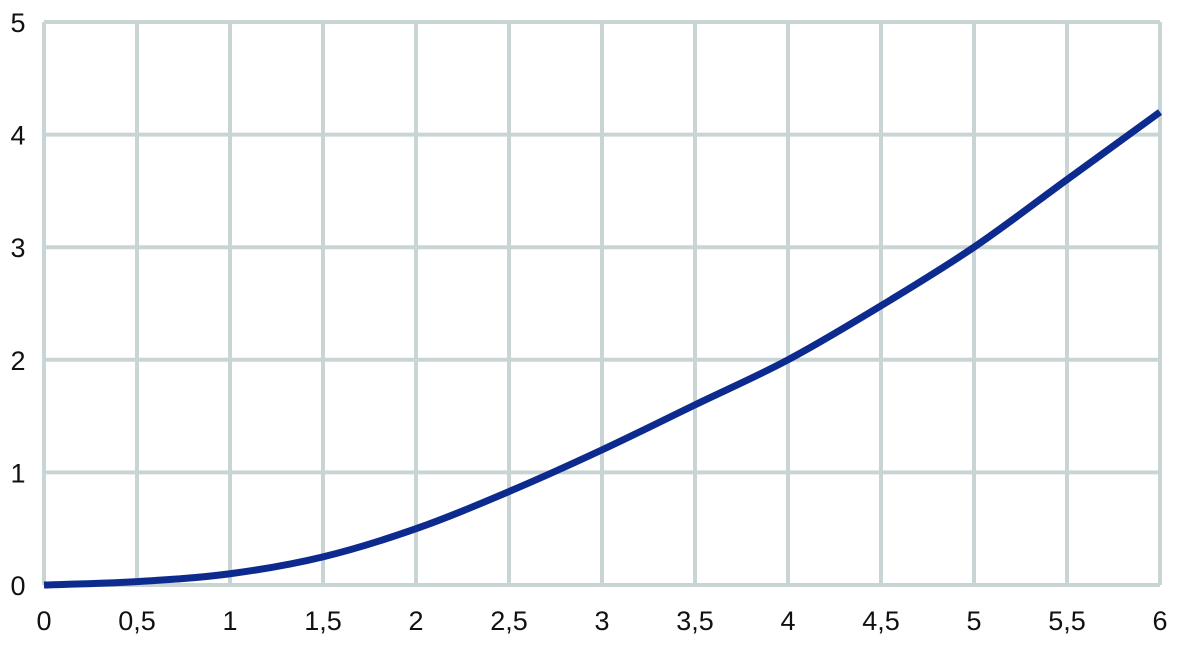 This screenshot has width=1191, height=650. What do you see at coordinates (17, 23) in the screenshot?
I see `y-tick-label: 5` at bounding box center [17, 23].